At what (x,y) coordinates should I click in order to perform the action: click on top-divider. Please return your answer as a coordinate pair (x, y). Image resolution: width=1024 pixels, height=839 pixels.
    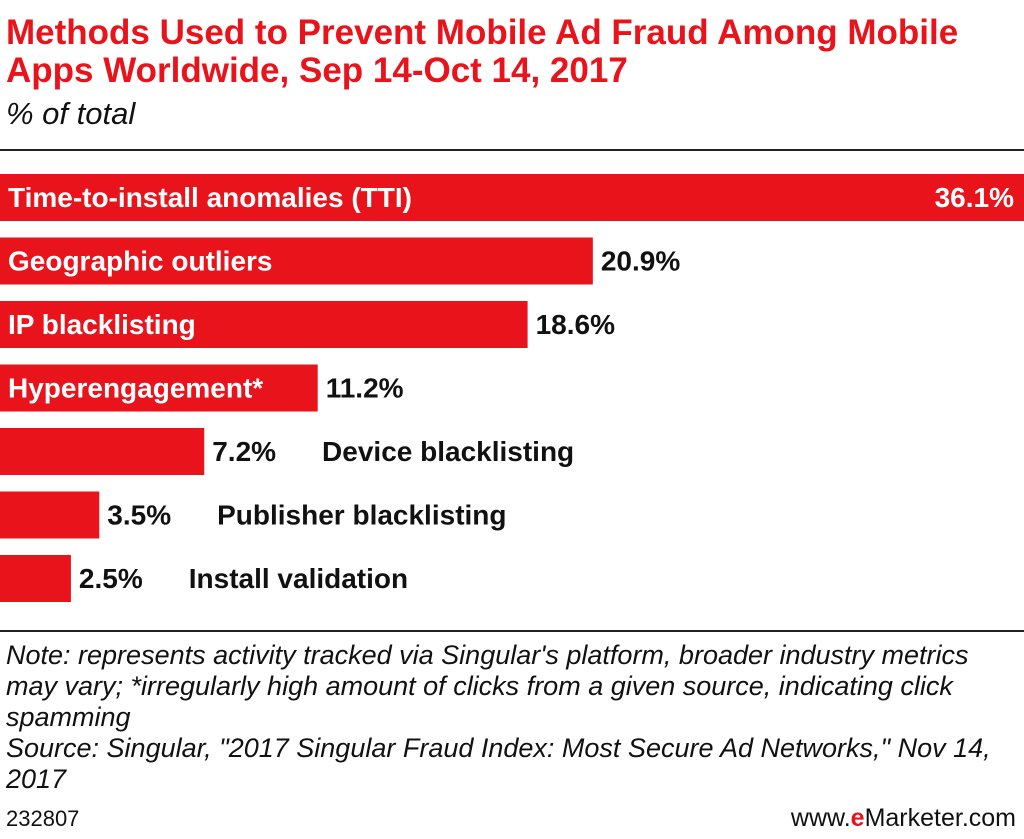
    Looking at the image, I should click on (512, 150).